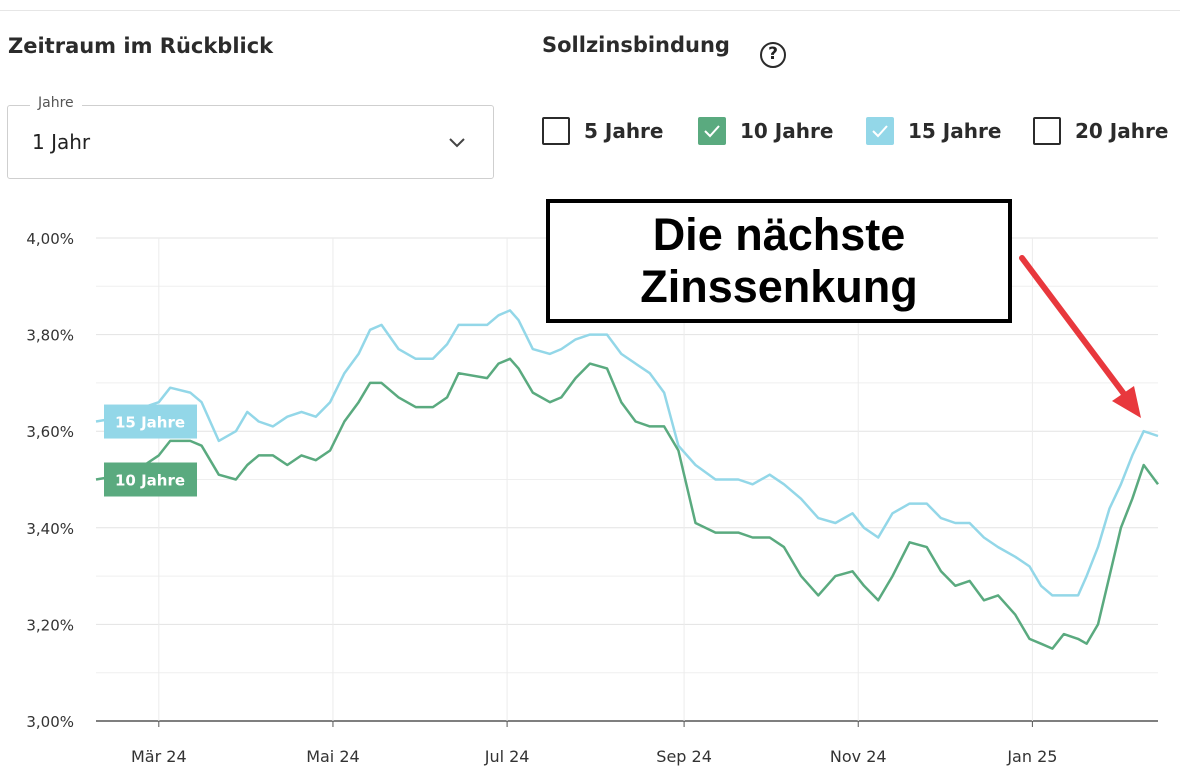 The image size is (1200, 778). What do you see at coordinates (141, 46) in the screenshot?
I see `period-title: Zeitraum im Rückblick` at bounding box center [141, 46].